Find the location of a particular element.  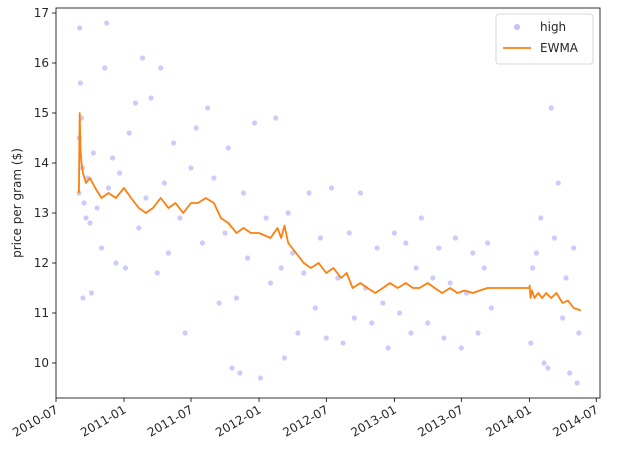

y-tick-label: 17 is located at coordinates (41, 13).